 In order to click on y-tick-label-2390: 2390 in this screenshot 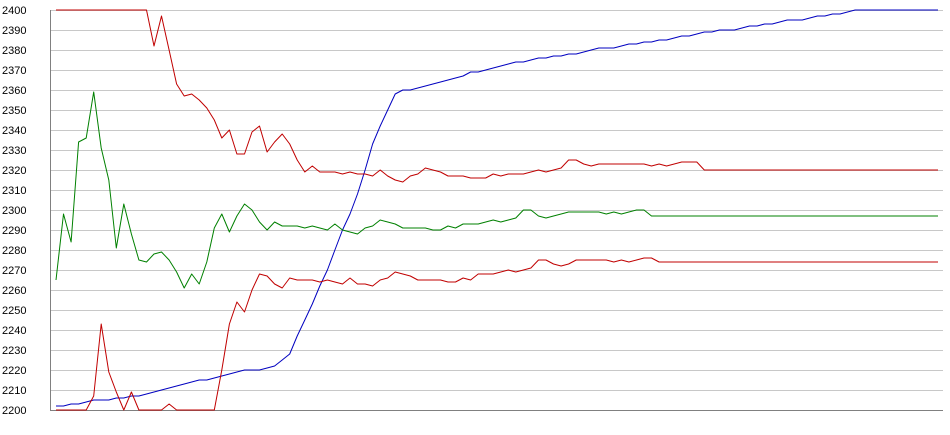, I will do `click(14, 31)`.